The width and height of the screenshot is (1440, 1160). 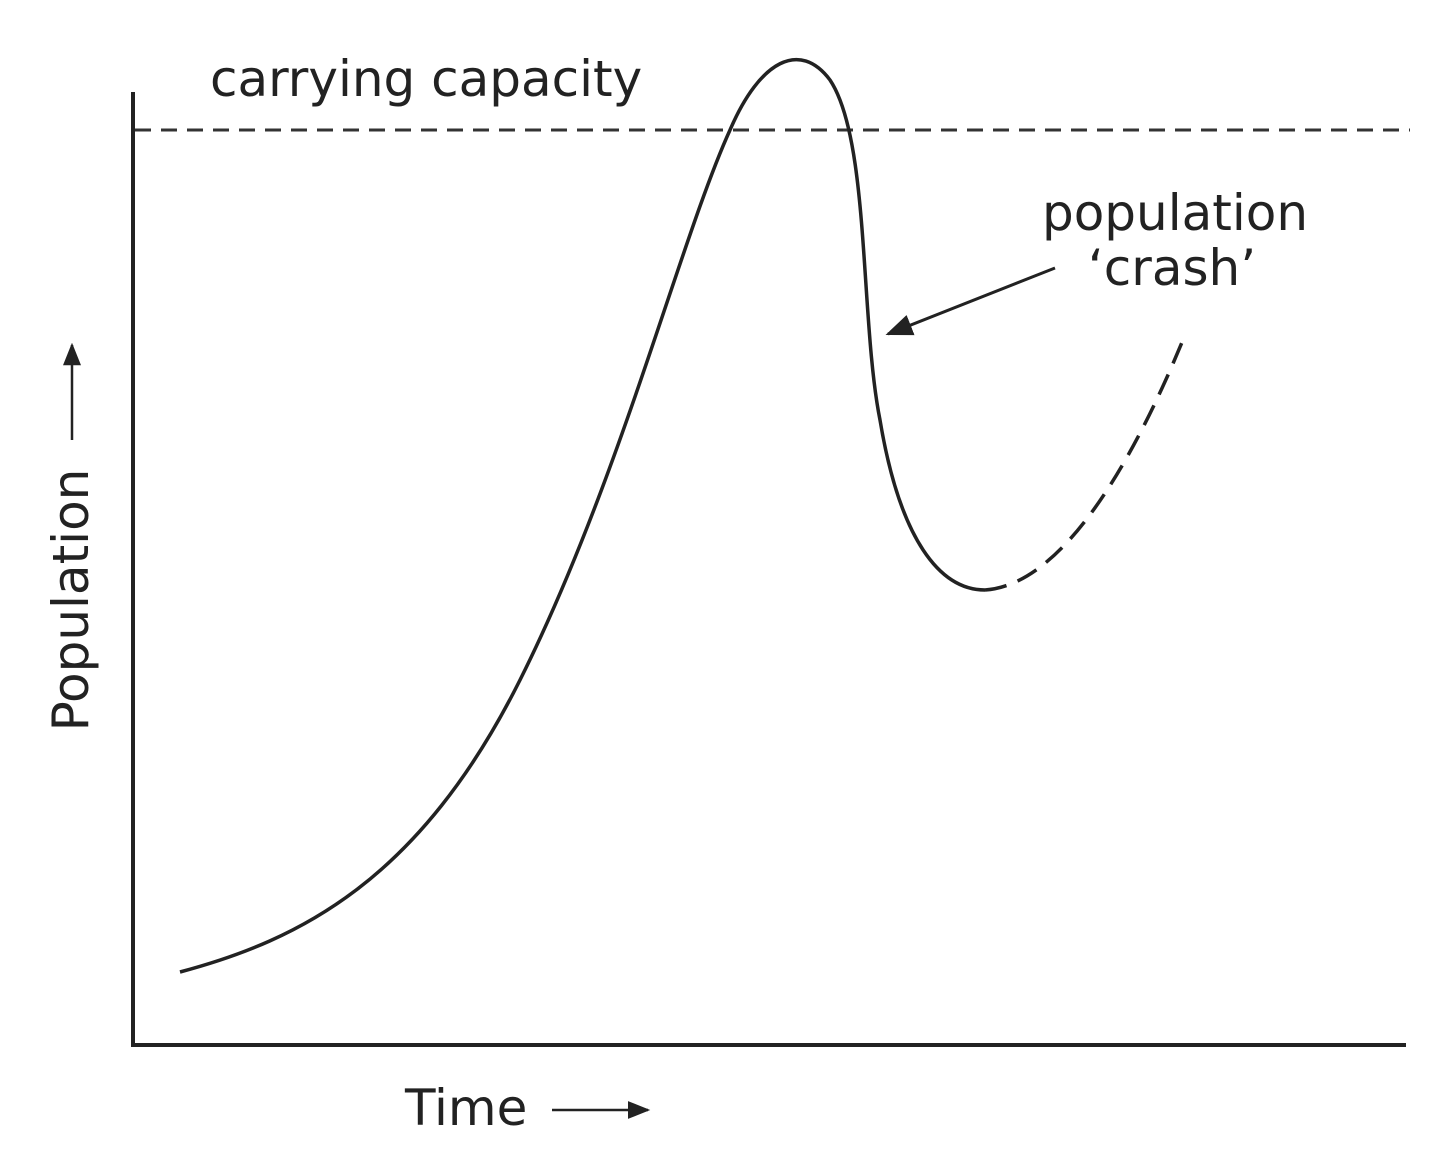 I want to click on crash-arrow, so click(x=970, y=301).